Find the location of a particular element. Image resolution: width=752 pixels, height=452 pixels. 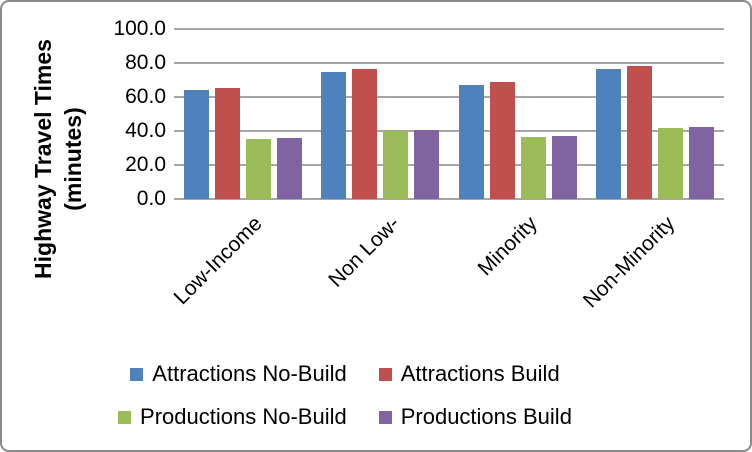

bar-series3-cat4 is located at coordinates (671, 163).